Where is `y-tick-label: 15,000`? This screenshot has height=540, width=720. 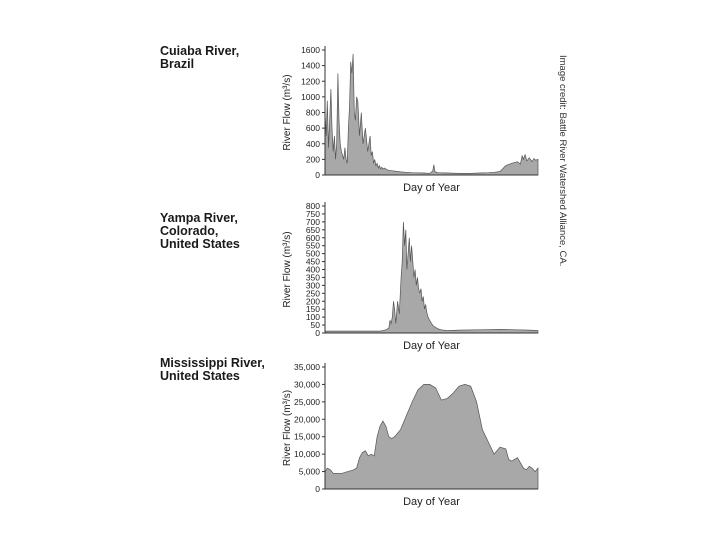 y-tick-label: 15,000 is located at coordinates (307, 437).